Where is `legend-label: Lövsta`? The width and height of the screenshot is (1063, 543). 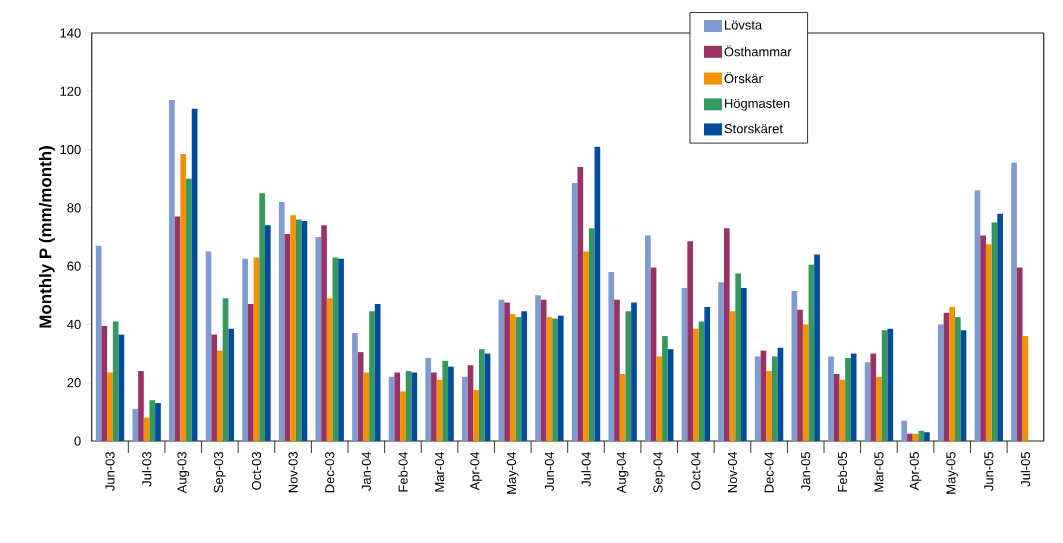
legend-label: Lövsta is located at coordinates (744, 25).